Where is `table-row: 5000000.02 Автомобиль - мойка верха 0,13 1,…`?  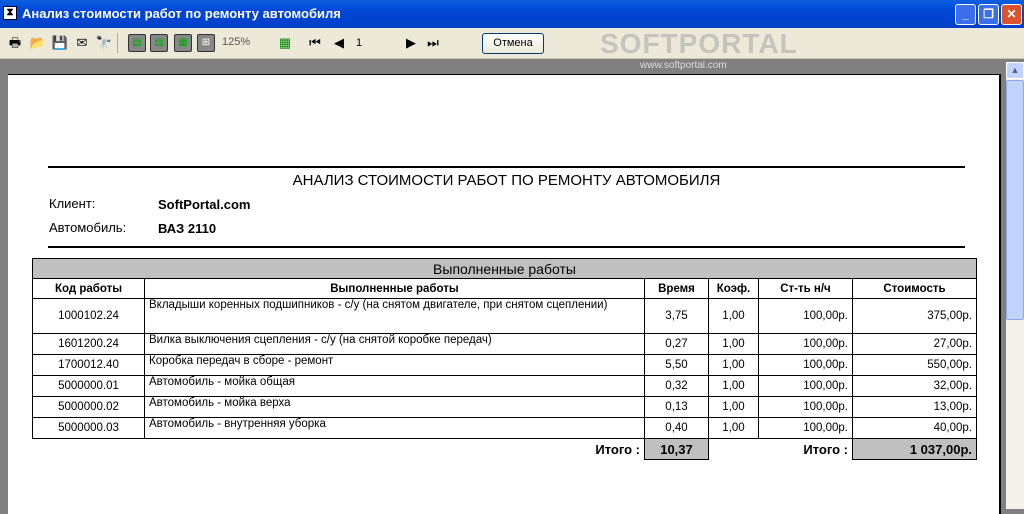
table-row: 5000000.02 Автомобиль - мойка верха 0,13 1,… is located at coordinates (504, 407).